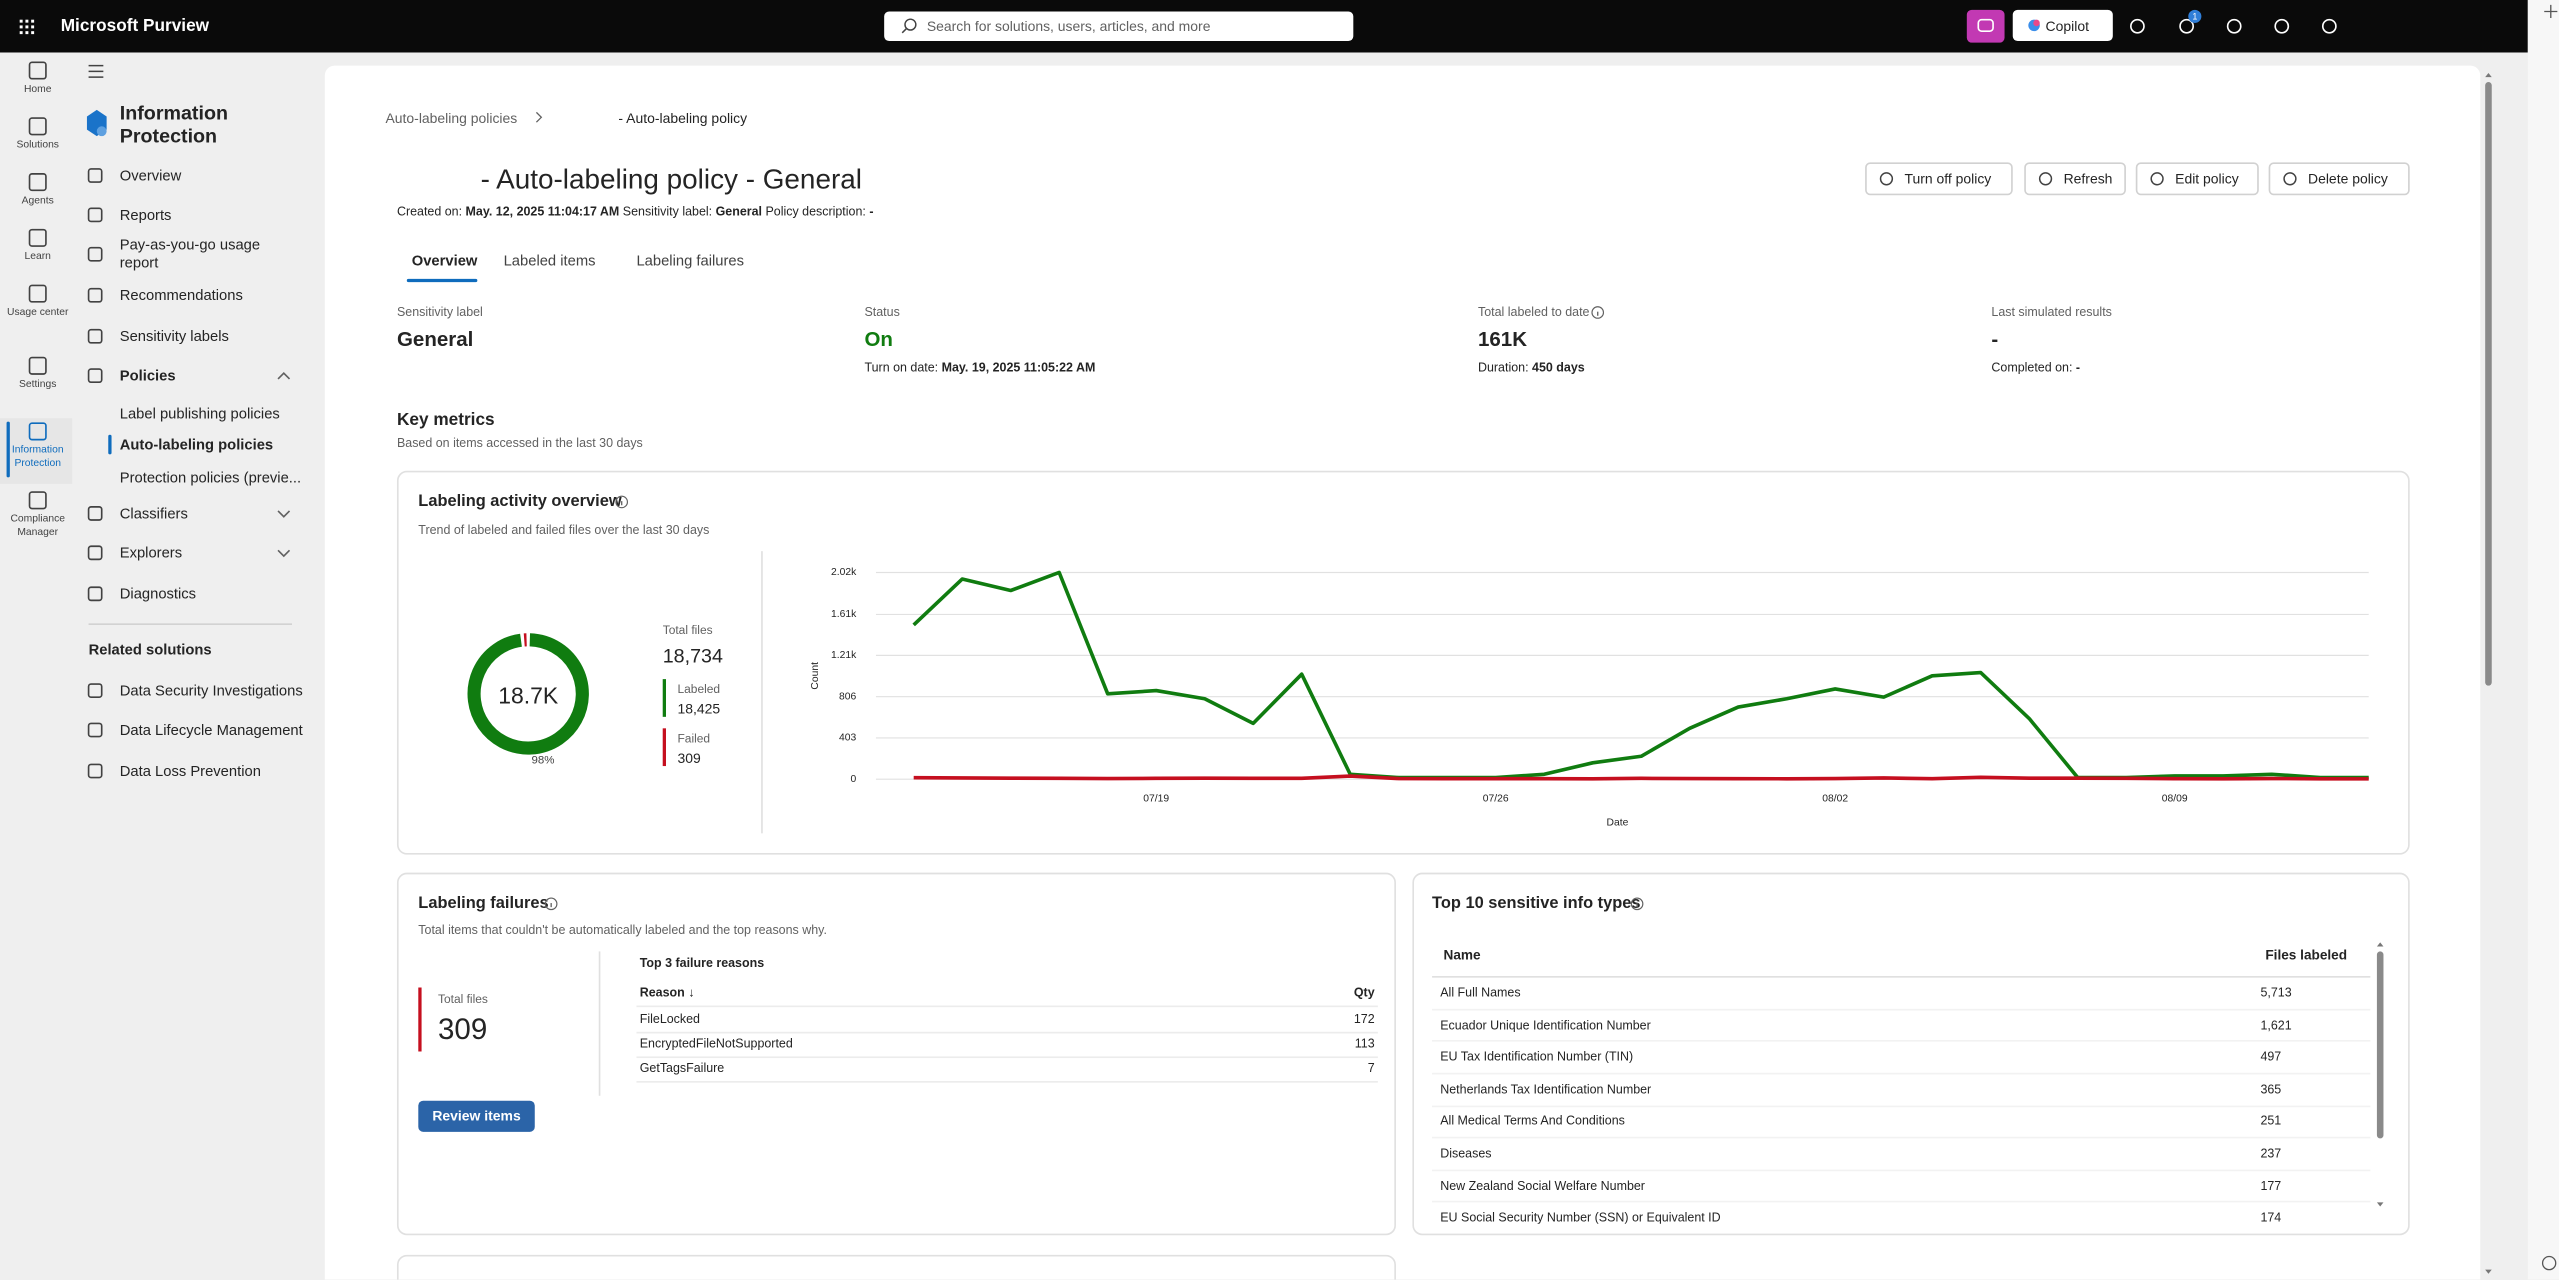 This screenshot has height=1280, width=2559. What do you see at coordinates (847, 738) in the screenshot?
I see `y-tick-label: 403` at bounding box center [847, 738].